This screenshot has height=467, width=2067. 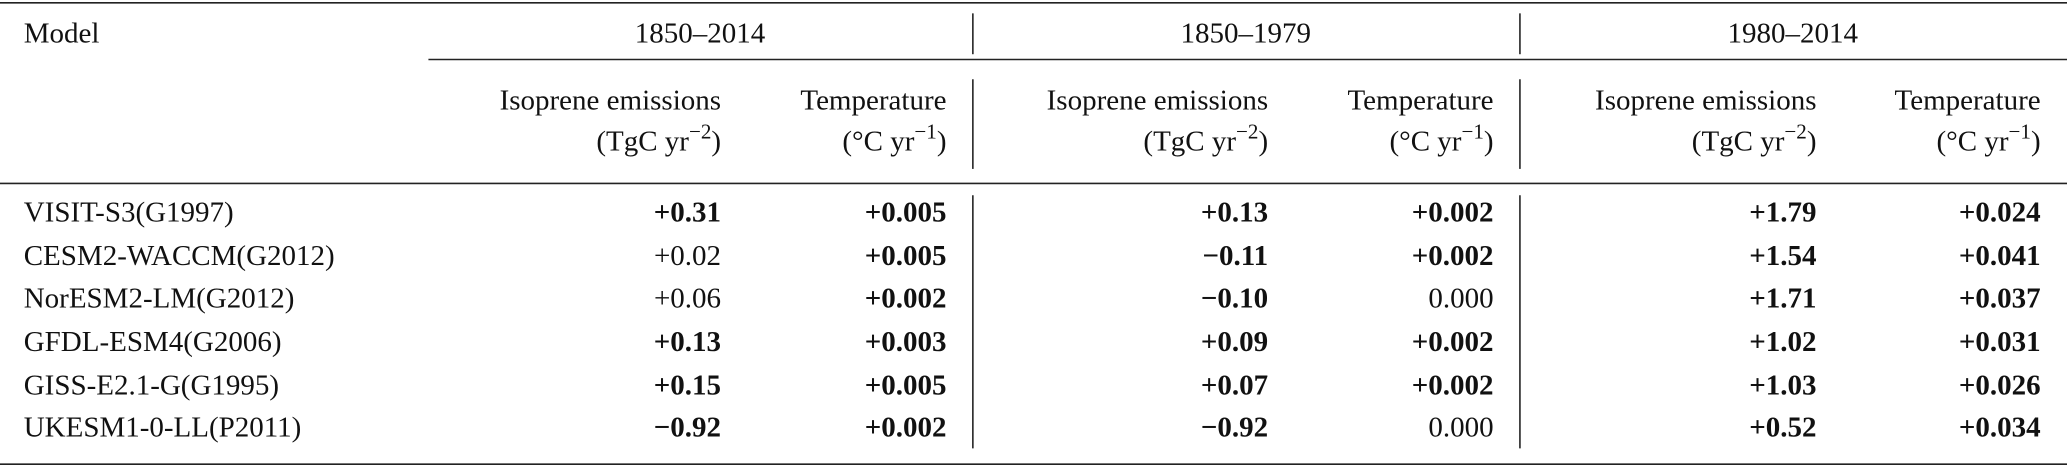 I want to click on cell: +1.03, so click(x=1782, y=385).